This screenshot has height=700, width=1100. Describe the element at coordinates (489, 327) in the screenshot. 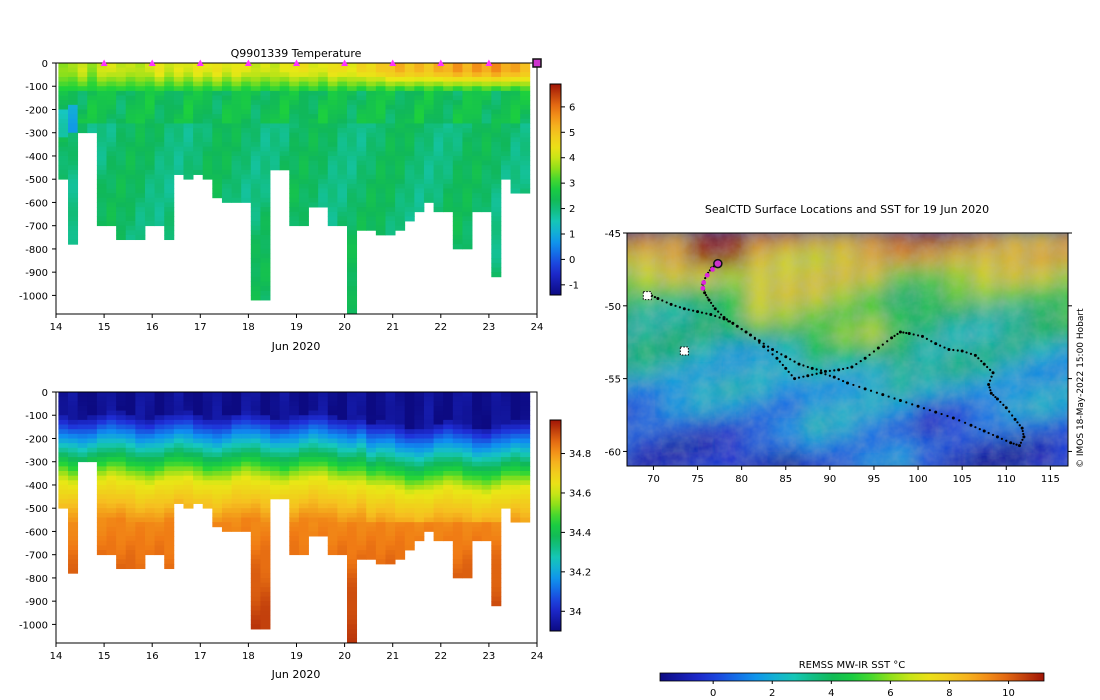

I see `temperature-x-tick-label: 23` at that location.